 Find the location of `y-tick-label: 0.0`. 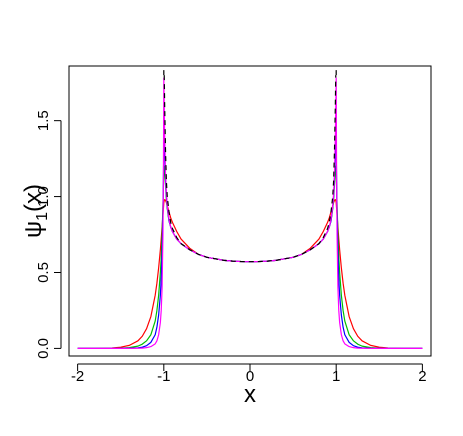

y-tick-label: 0.0 is located at coordinates (43, 348).